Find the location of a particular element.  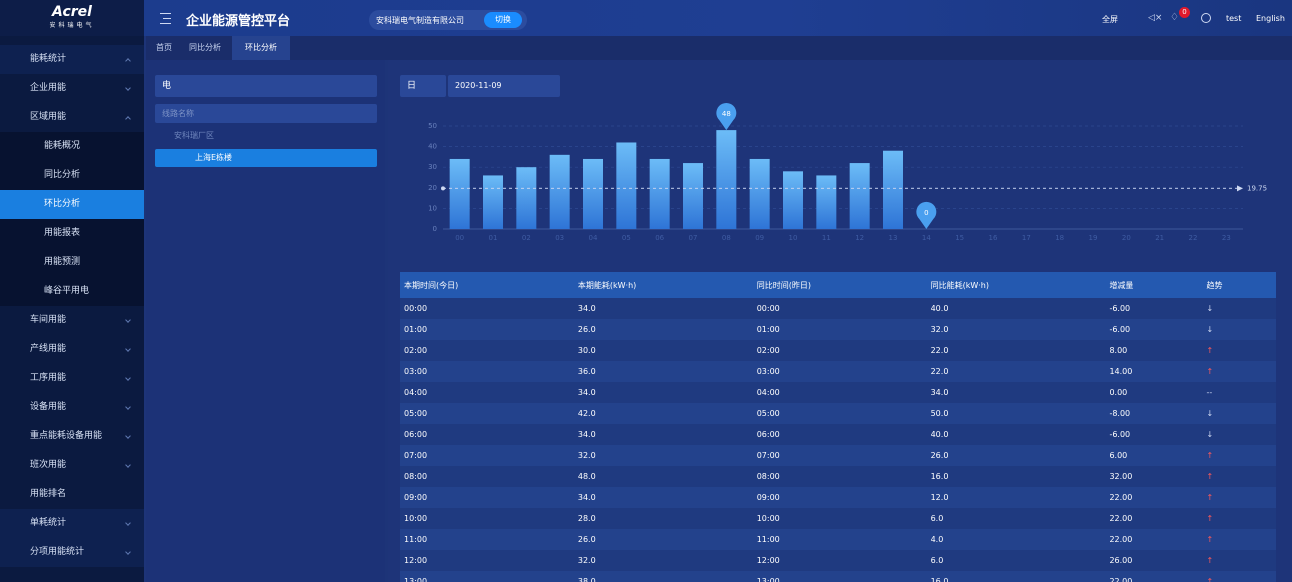

table-cell: 03:00 is located at coordinates (487, 371).